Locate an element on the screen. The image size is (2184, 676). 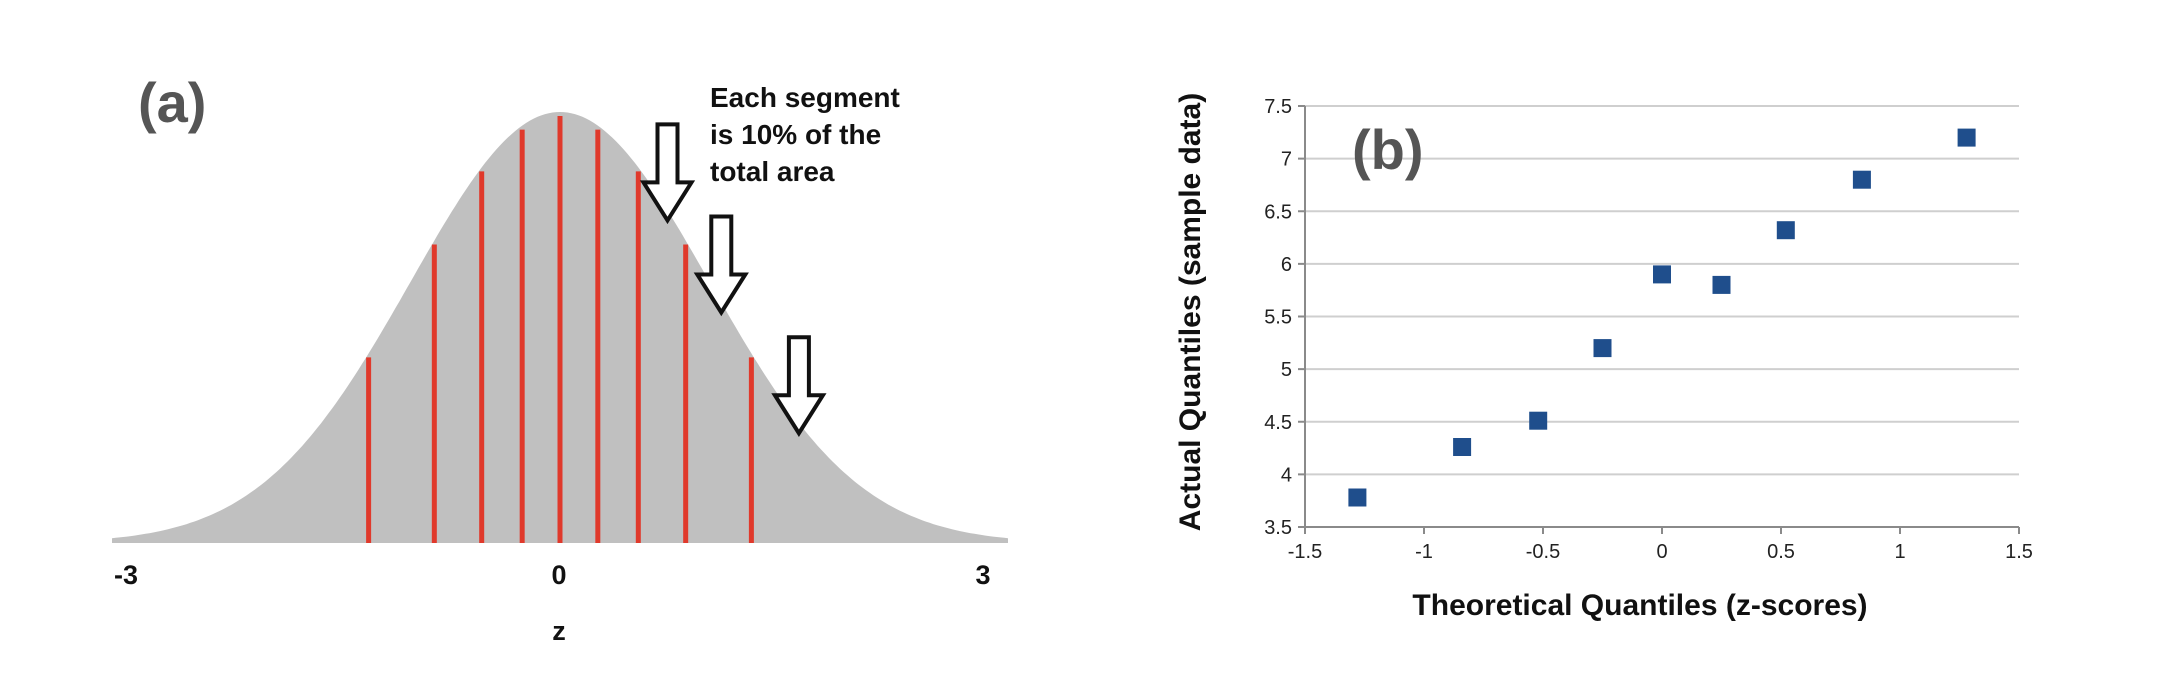
y-tick-label: 6 is located at coordinates (1286, 265).